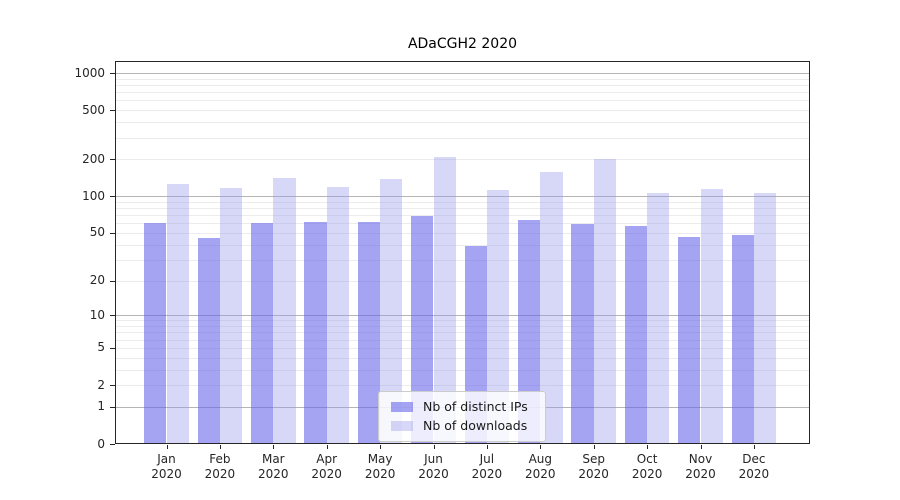 The image size is (900, 500). Describe the element at coordinates (97, 314) in the screenshot. I see `y-tick-label-10: 10` at that location.